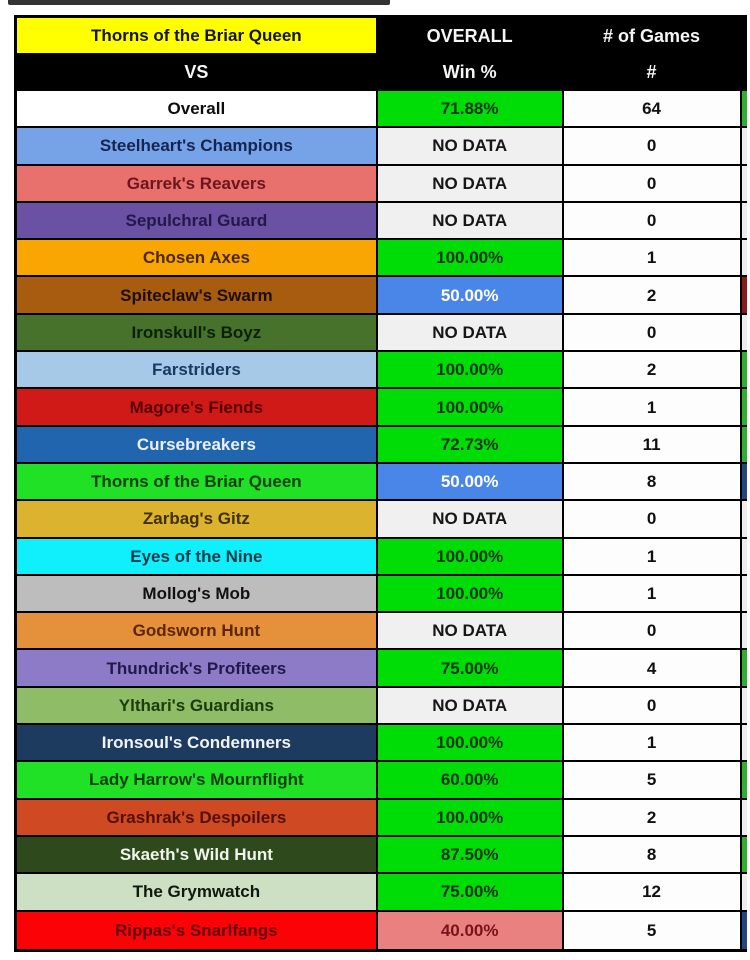 The image size is (750, 960). Describe the element at coordinates (652, 73) in the screenshot. I see `games-count-header: #` at that location.